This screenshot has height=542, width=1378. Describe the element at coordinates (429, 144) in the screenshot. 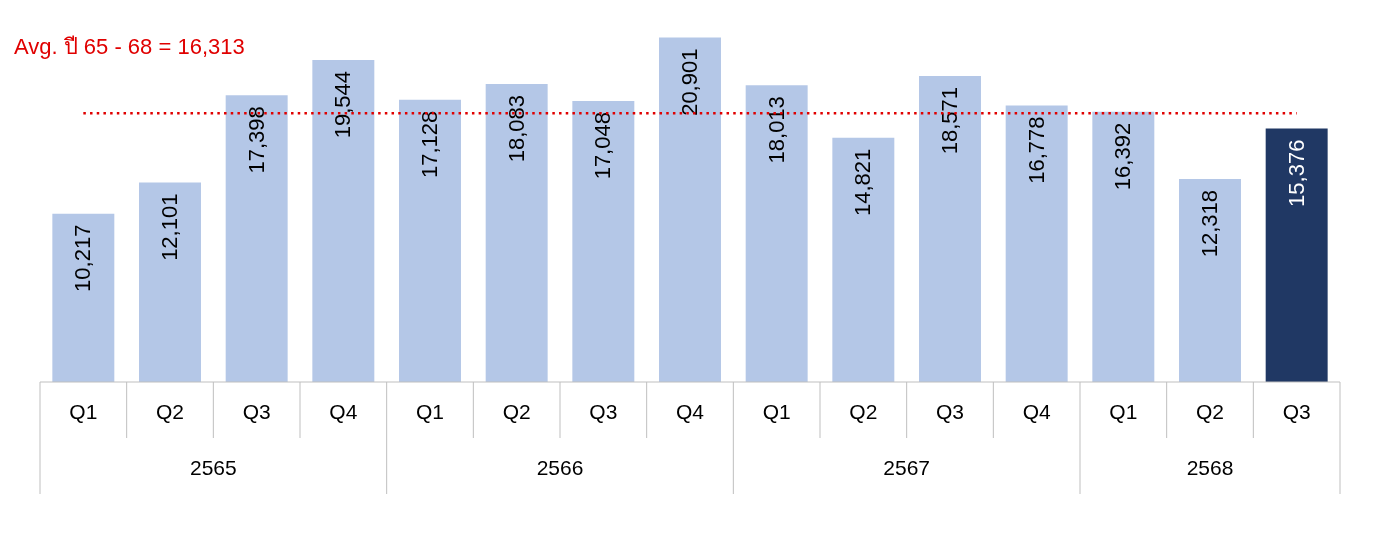

I see `data-label: 17,128` at that location.